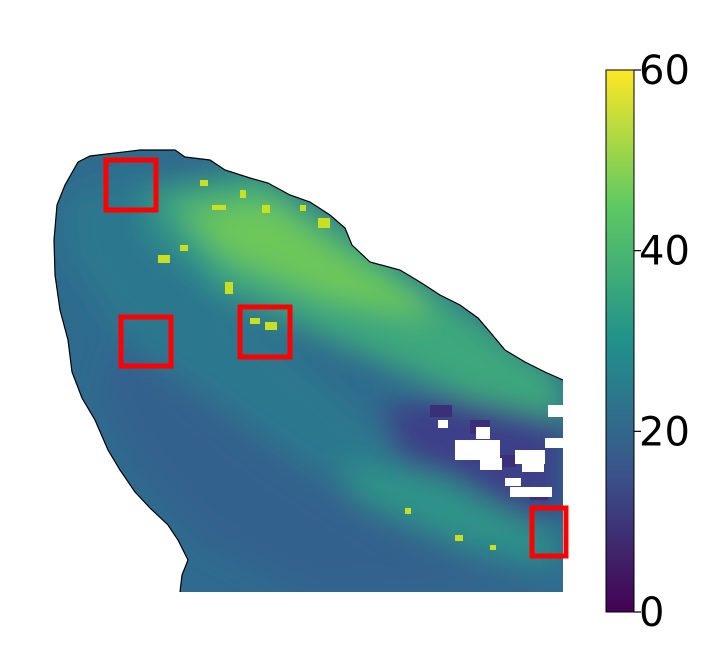  Describe the element at coordinates (305, 260) in the screenshot. I see `field-band-bright` at that location.